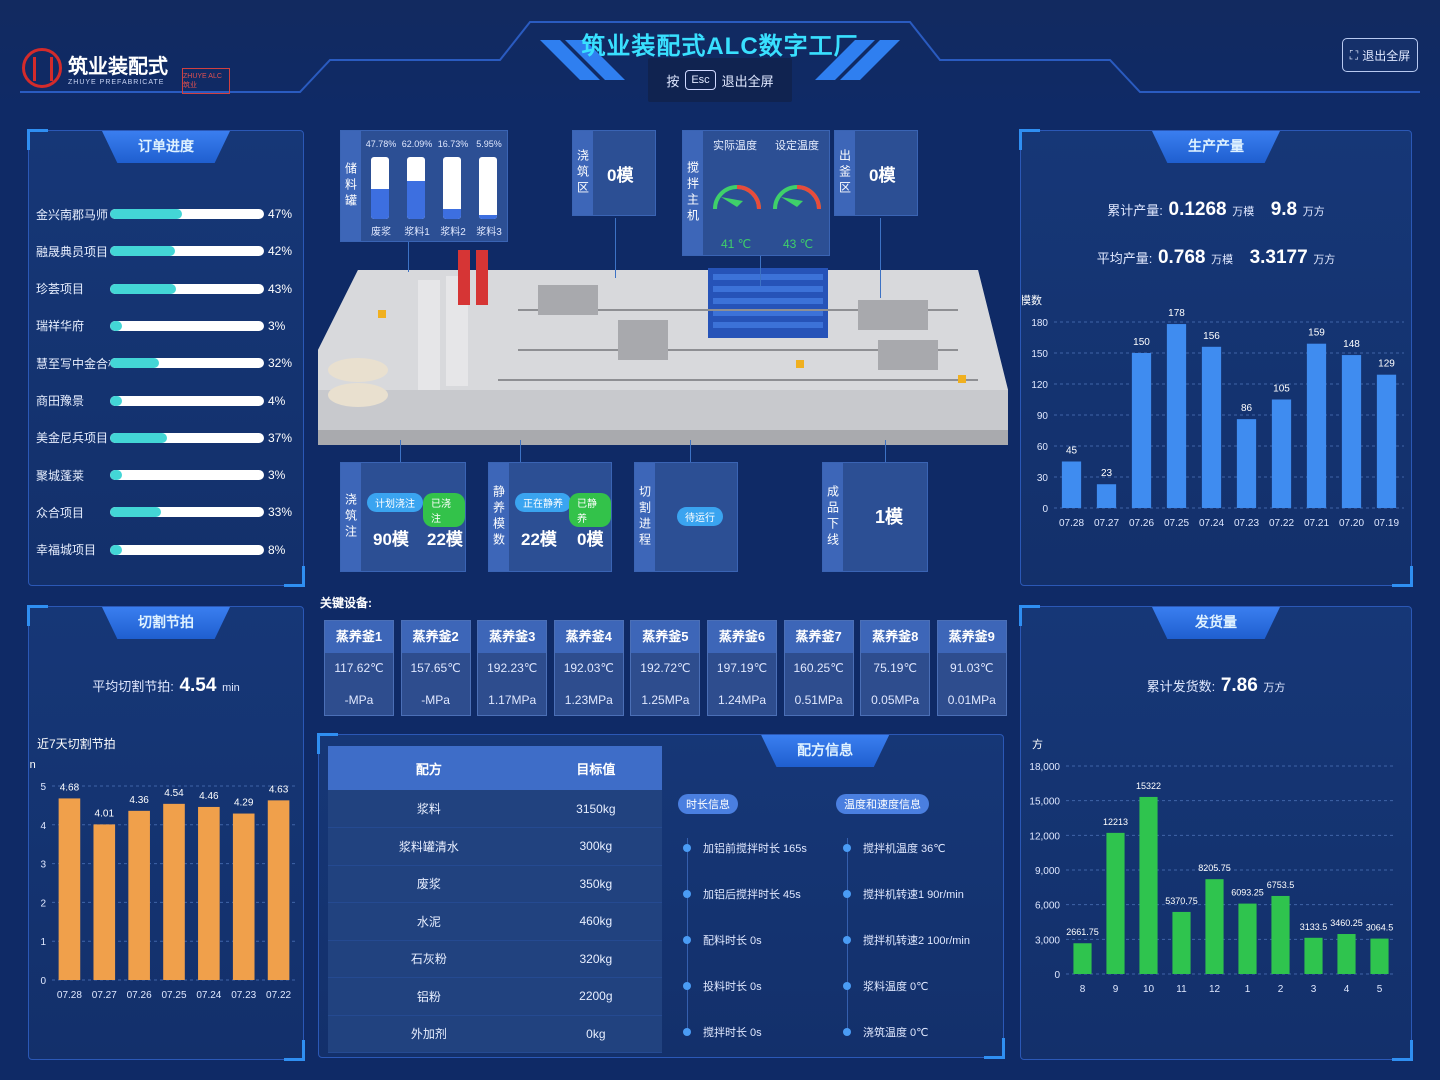  What do you see at coordinates (133, 686) in the screenshot?
I see `cutting-avg-label: 平均切割节拍:` at bounding box center [133, 686].